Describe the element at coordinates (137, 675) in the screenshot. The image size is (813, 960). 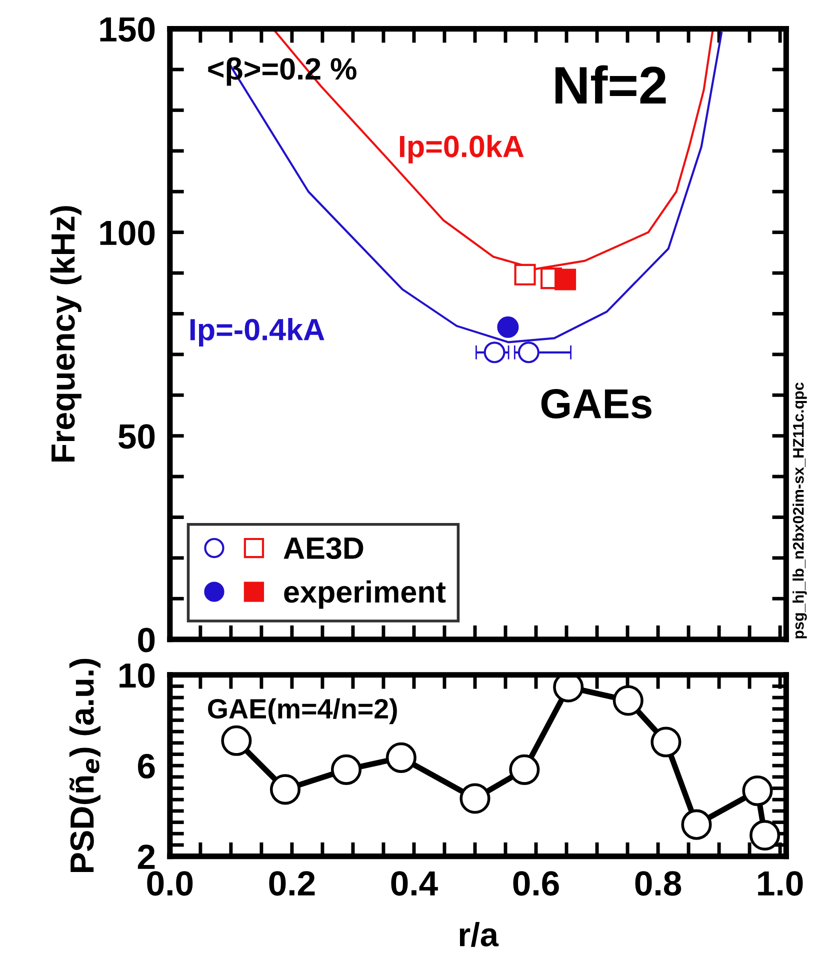
I see `y-tick-label: 10` at that location.